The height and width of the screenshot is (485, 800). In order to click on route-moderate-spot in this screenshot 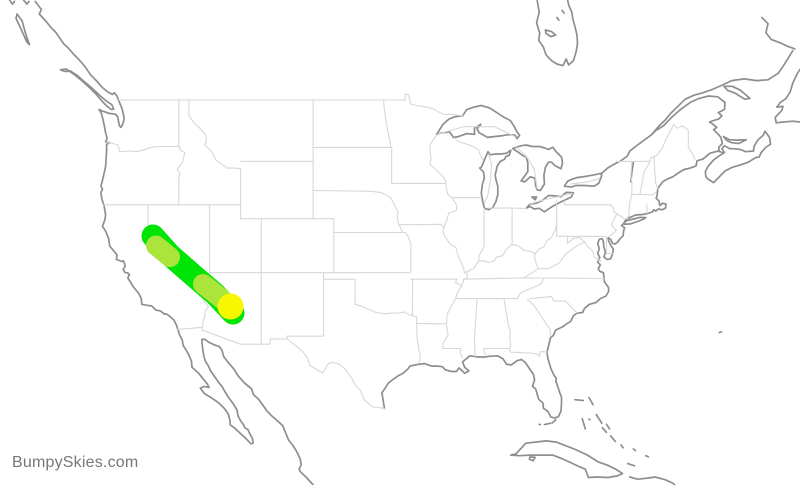, I will do `click(230, 306)`.